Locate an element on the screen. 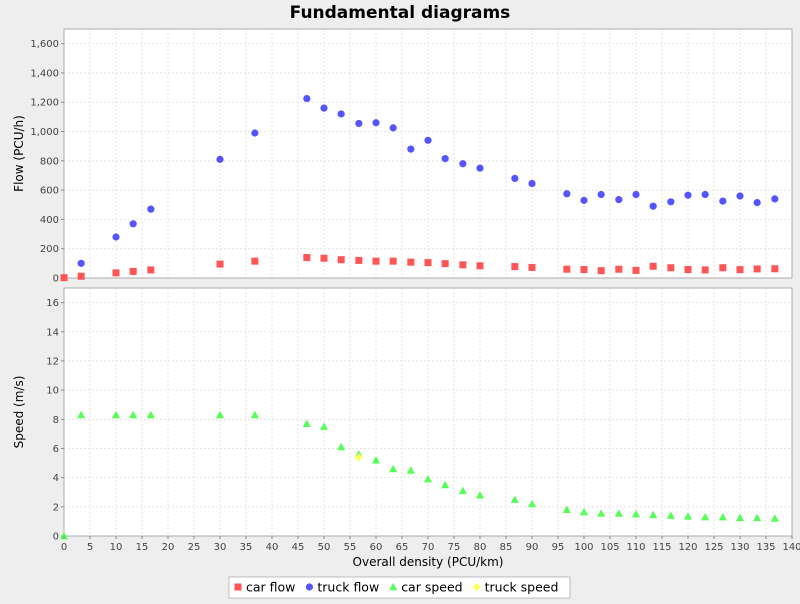  x-tick-label: 50 is located at coordinates (324, 547).